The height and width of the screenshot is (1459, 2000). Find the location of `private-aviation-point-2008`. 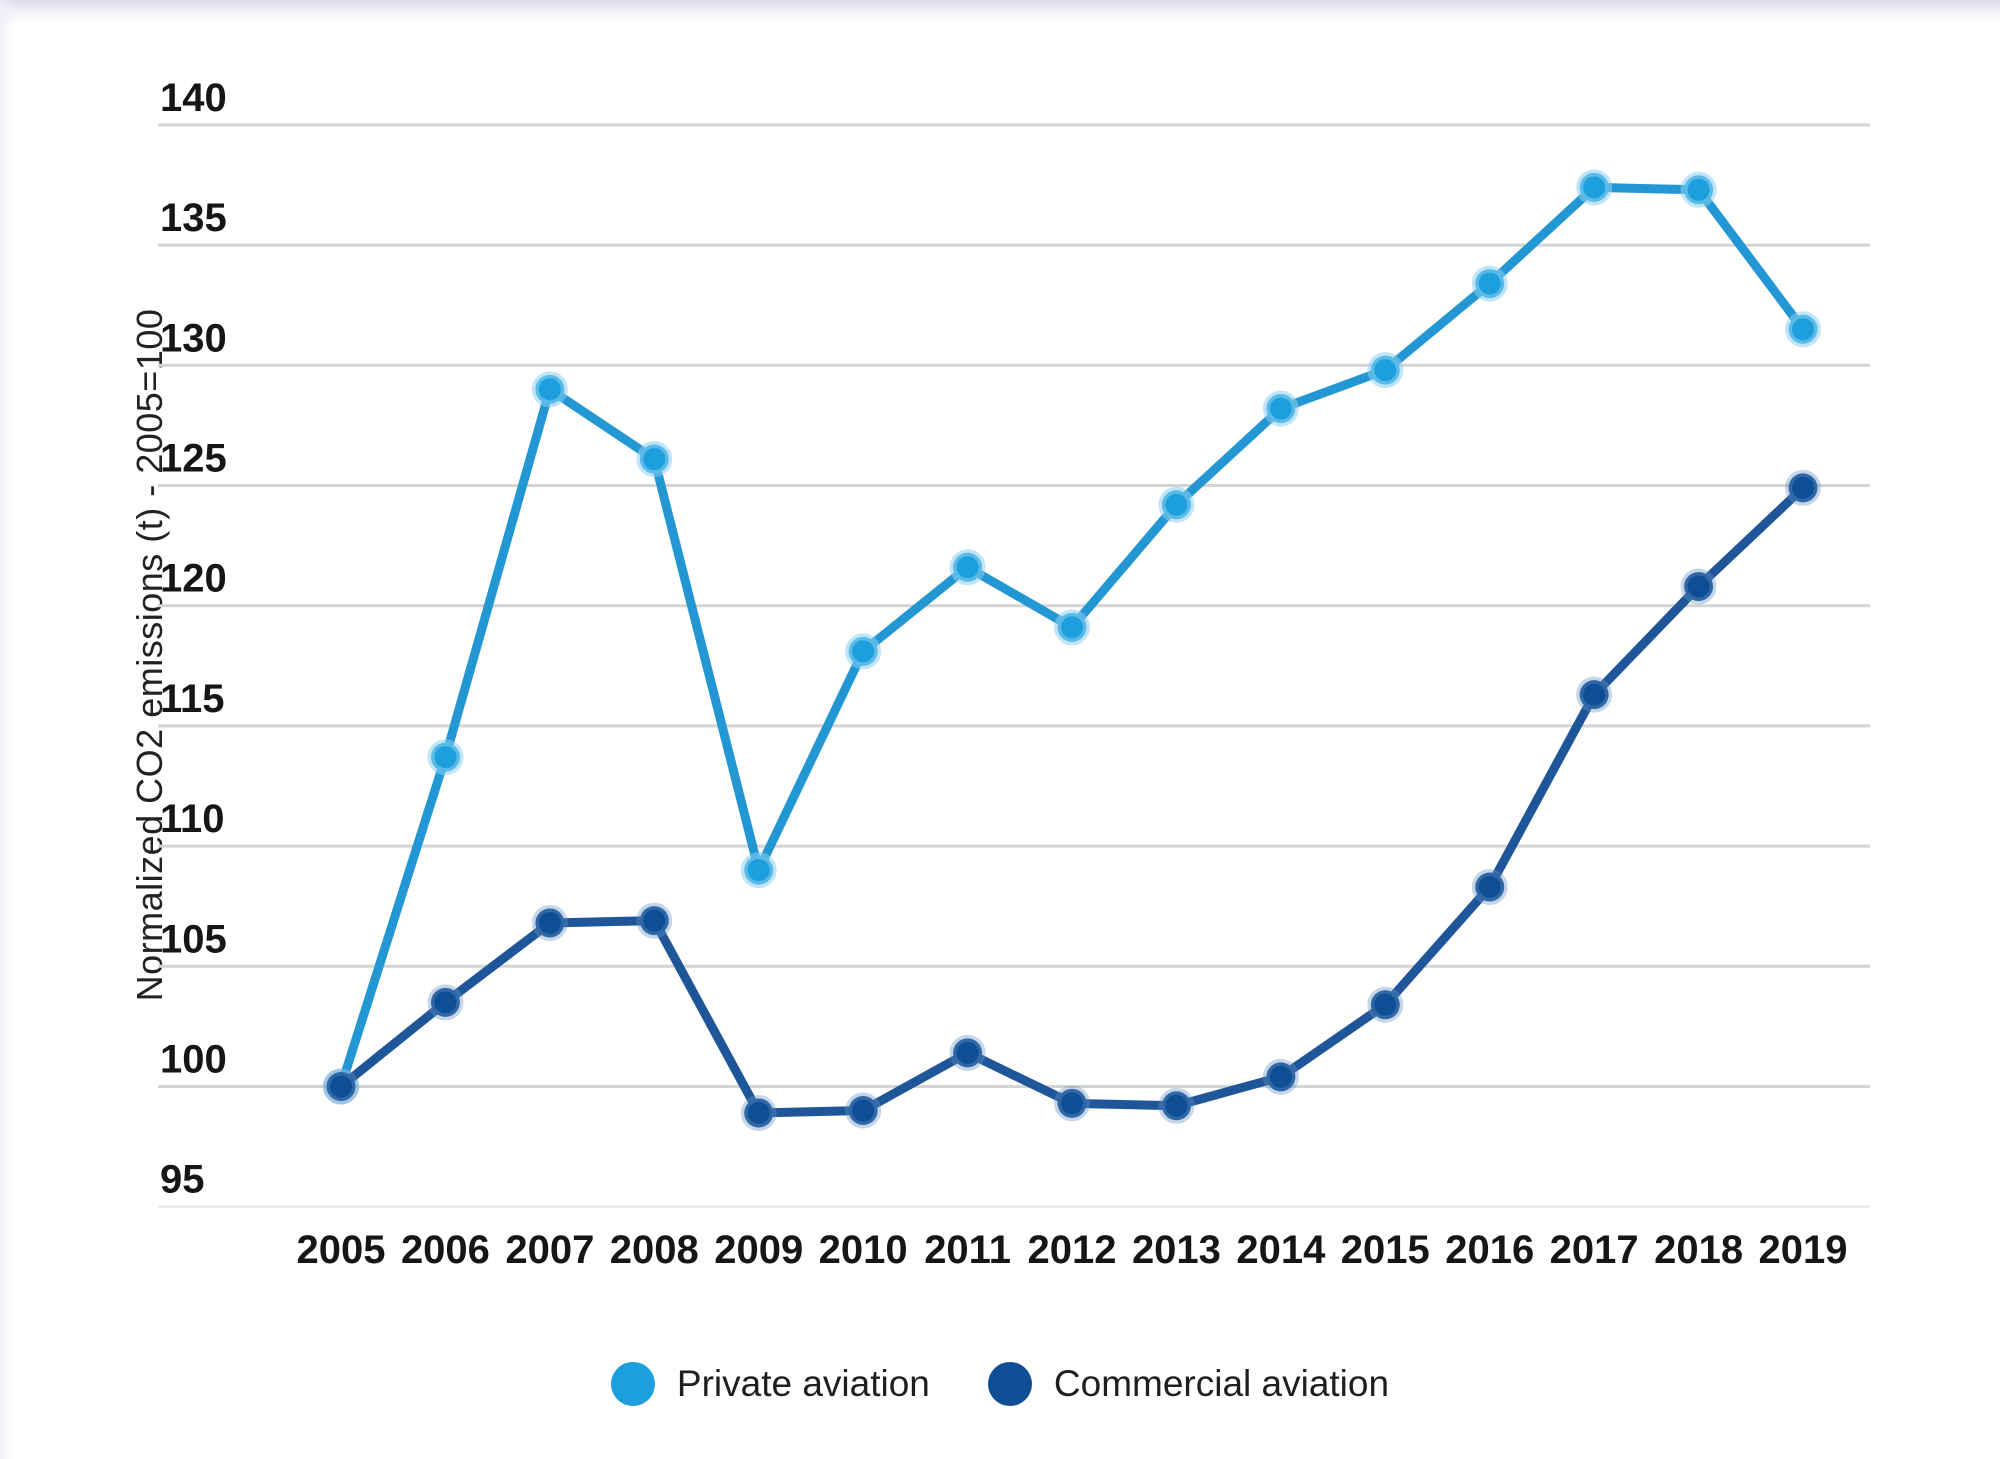

private-aviation-point-2008 is located at coordinates (654, 459).